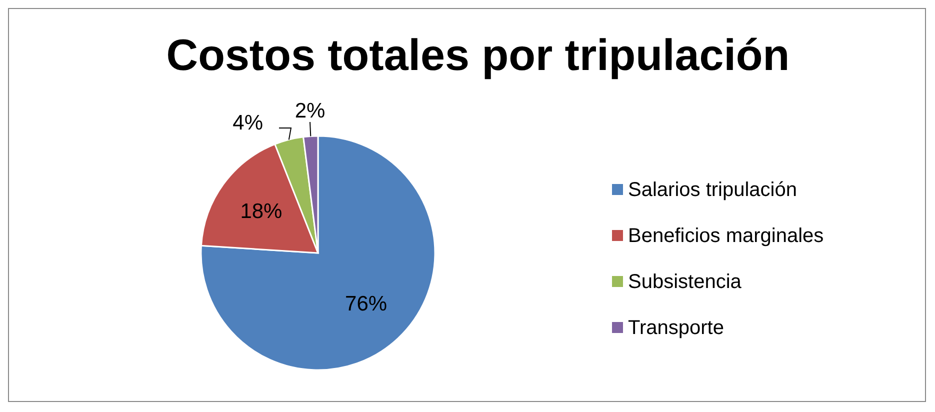 This screenshot has width=935, height=412. What do you see at coordinates (366, 304) in the screenshot?
I see `data-label: 76%` at bounding box center [366, 304].